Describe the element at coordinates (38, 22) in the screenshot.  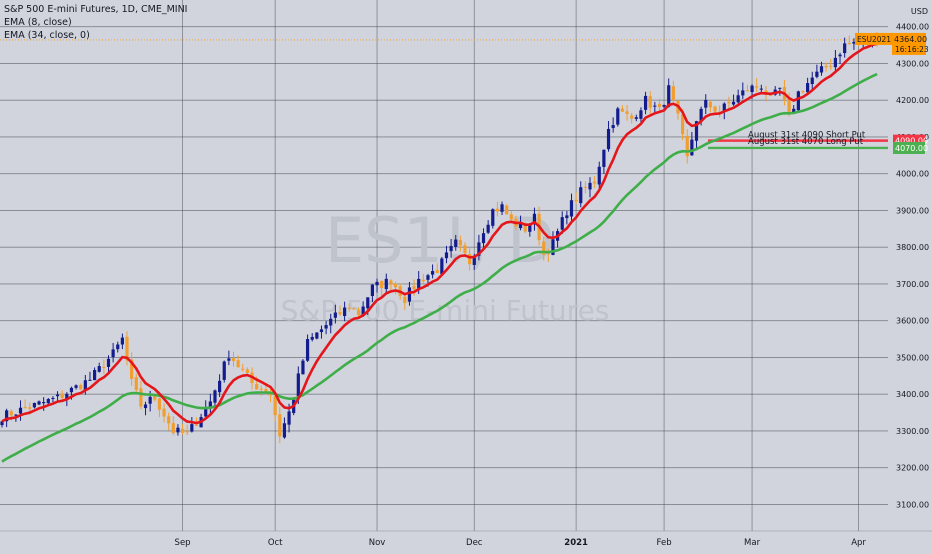
I see `ema-fast-legend: EMA (8, close)` at that location.